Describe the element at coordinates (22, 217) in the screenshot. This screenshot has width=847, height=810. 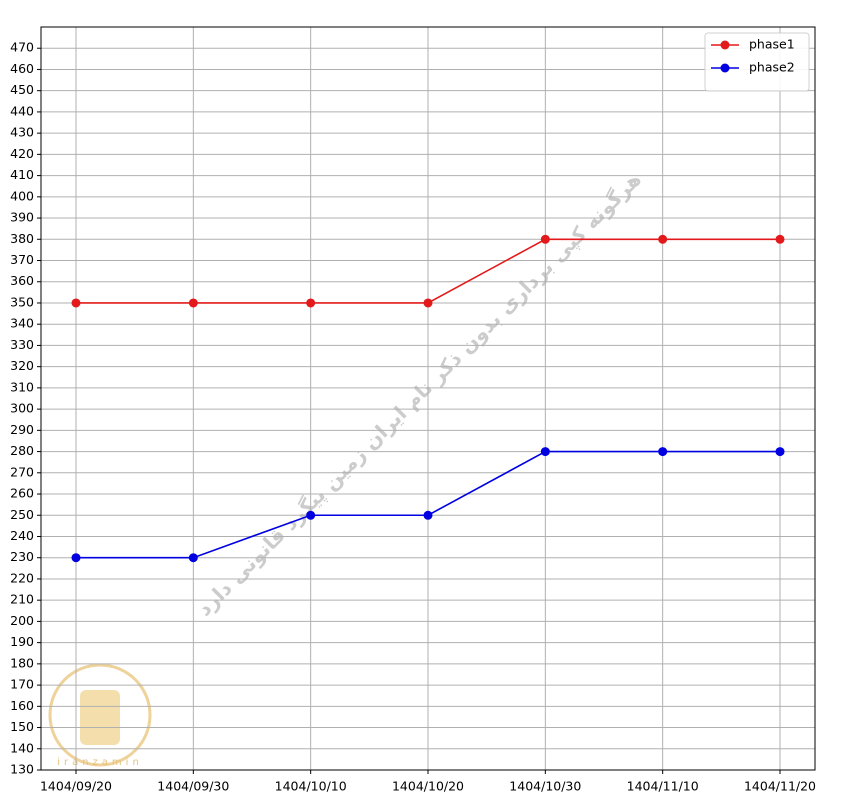
I see `y-tick-label: 390` at that location.